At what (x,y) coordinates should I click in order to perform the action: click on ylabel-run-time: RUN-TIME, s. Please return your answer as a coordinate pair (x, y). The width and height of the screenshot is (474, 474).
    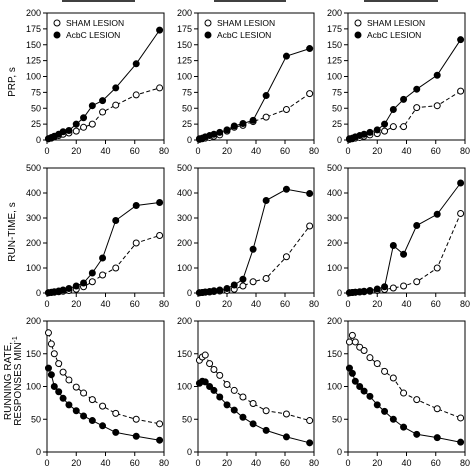
    Looking at the image, I should click on (12, 231).